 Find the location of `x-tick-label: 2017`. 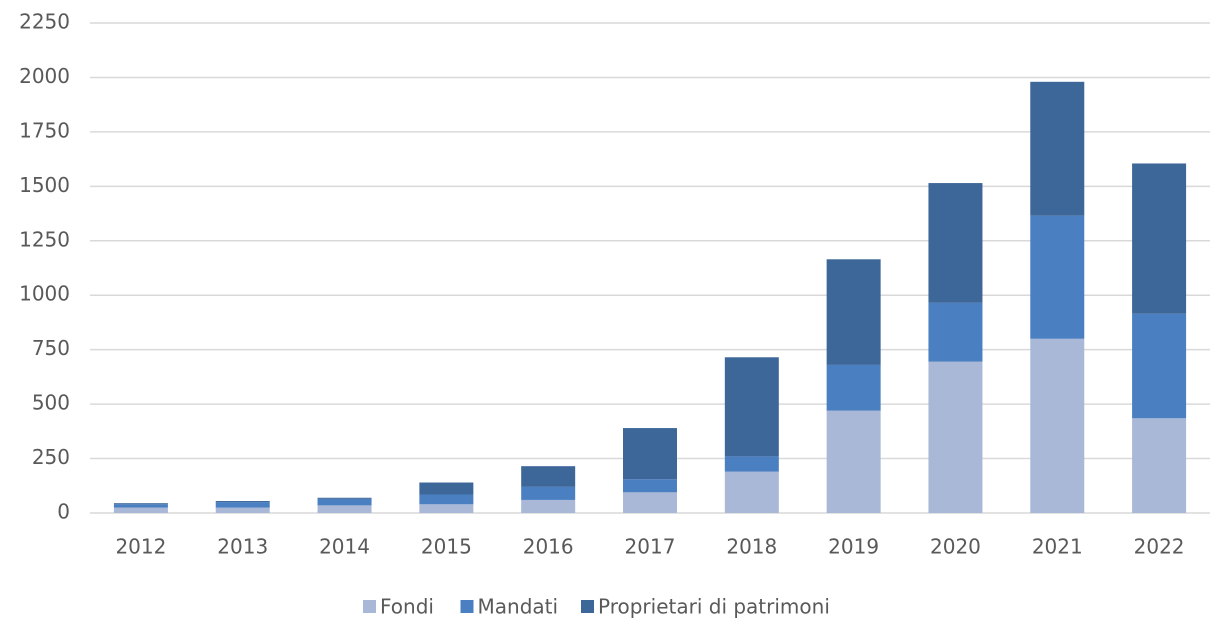

x-tick-label: 2017 is located at coordinates (650, 547).